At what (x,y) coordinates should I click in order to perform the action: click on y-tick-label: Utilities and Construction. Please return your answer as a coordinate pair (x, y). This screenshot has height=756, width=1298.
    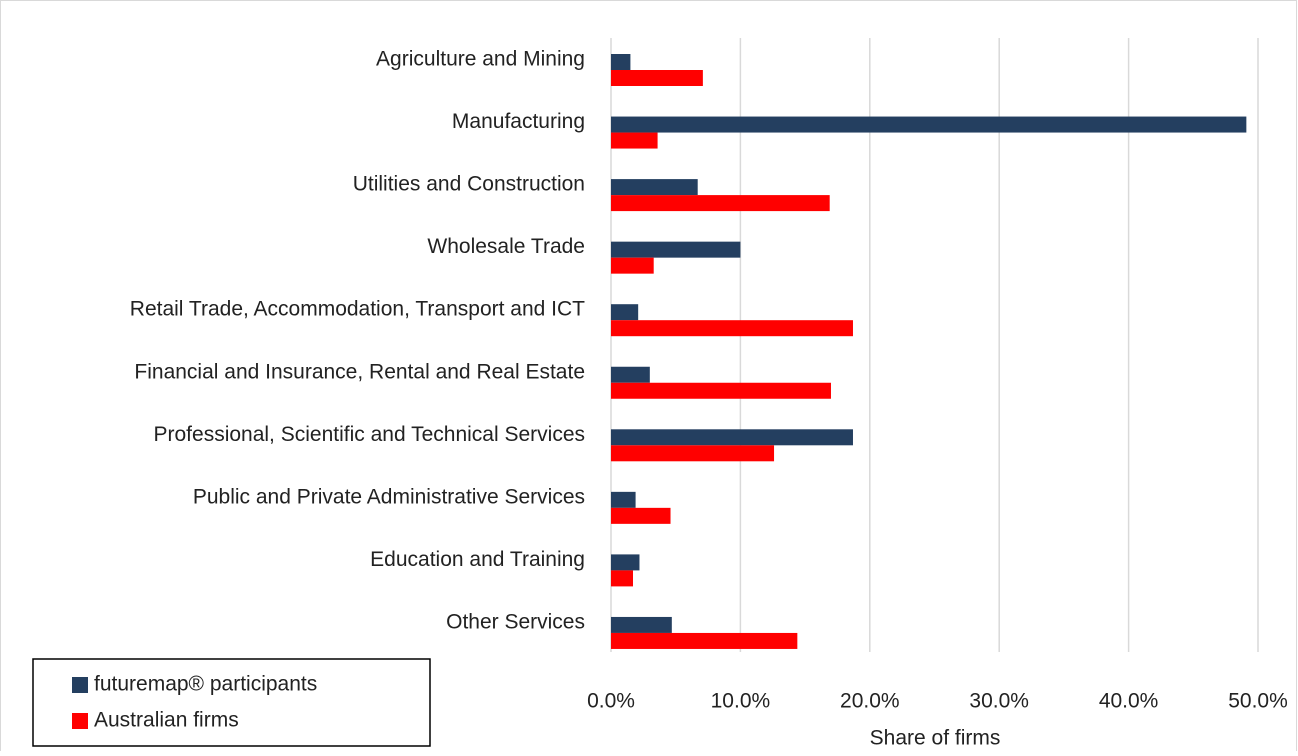
    Looking at the image, I should click on (469, 184).